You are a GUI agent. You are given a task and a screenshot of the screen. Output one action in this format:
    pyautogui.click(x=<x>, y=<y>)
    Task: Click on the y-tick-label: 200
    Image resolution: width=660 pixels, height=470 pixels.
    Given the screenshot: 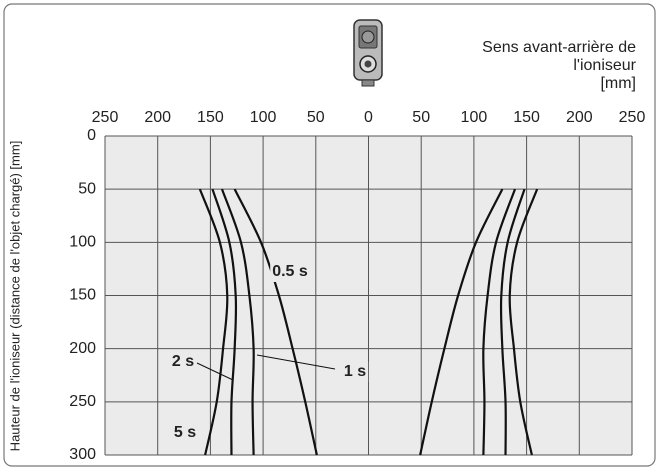 What is the action you would take?
    pyautogui.click(x=82, y=348)
    